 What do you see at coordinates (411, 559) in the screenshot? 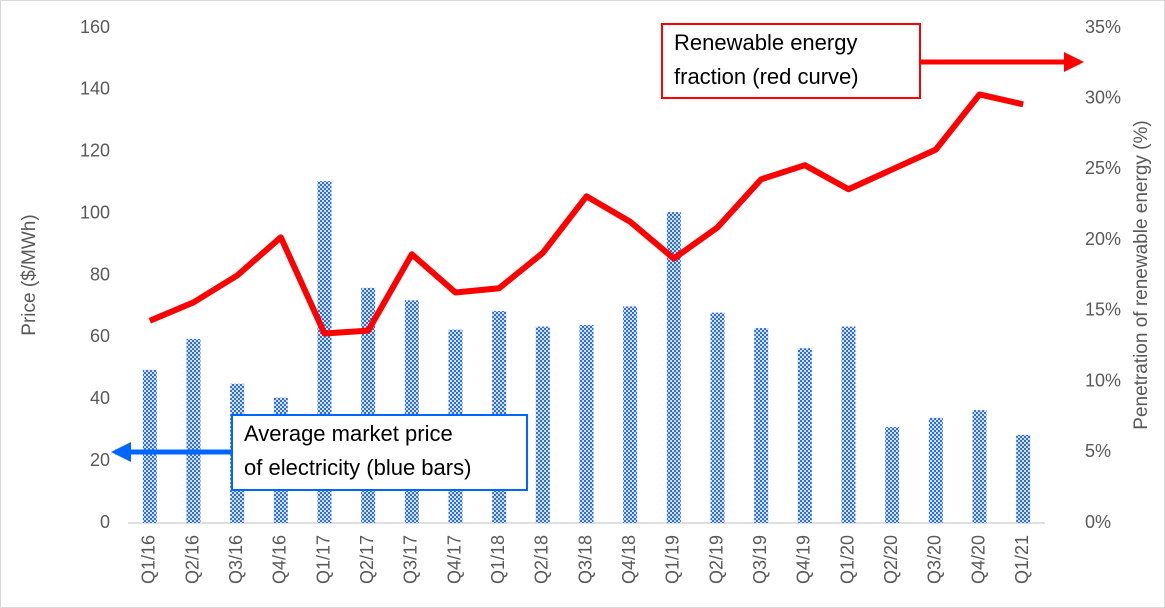
I see `x-tick-label: Q3/17` at bounding box center [411, 559].